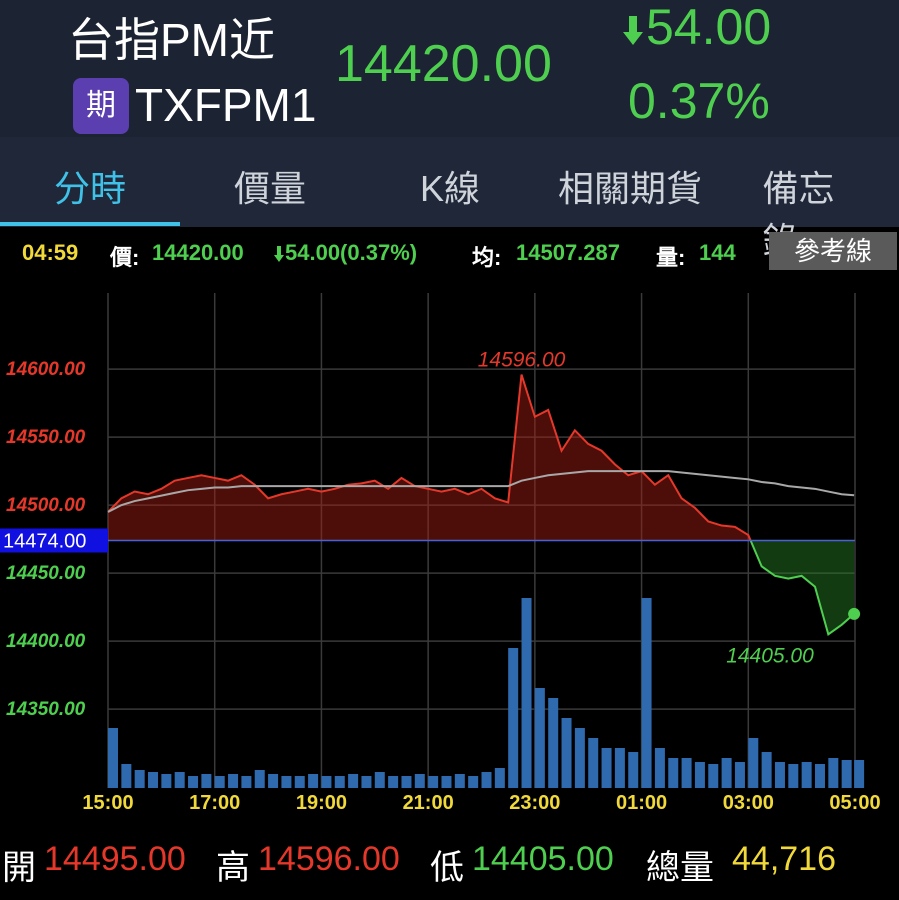 Image resolution: width=899 pixels, height=900 pixels. What do you see at coordinates (833, 251) in the screenshot?
I see `reference-button: 參考線` at bounding box center [833, 251].